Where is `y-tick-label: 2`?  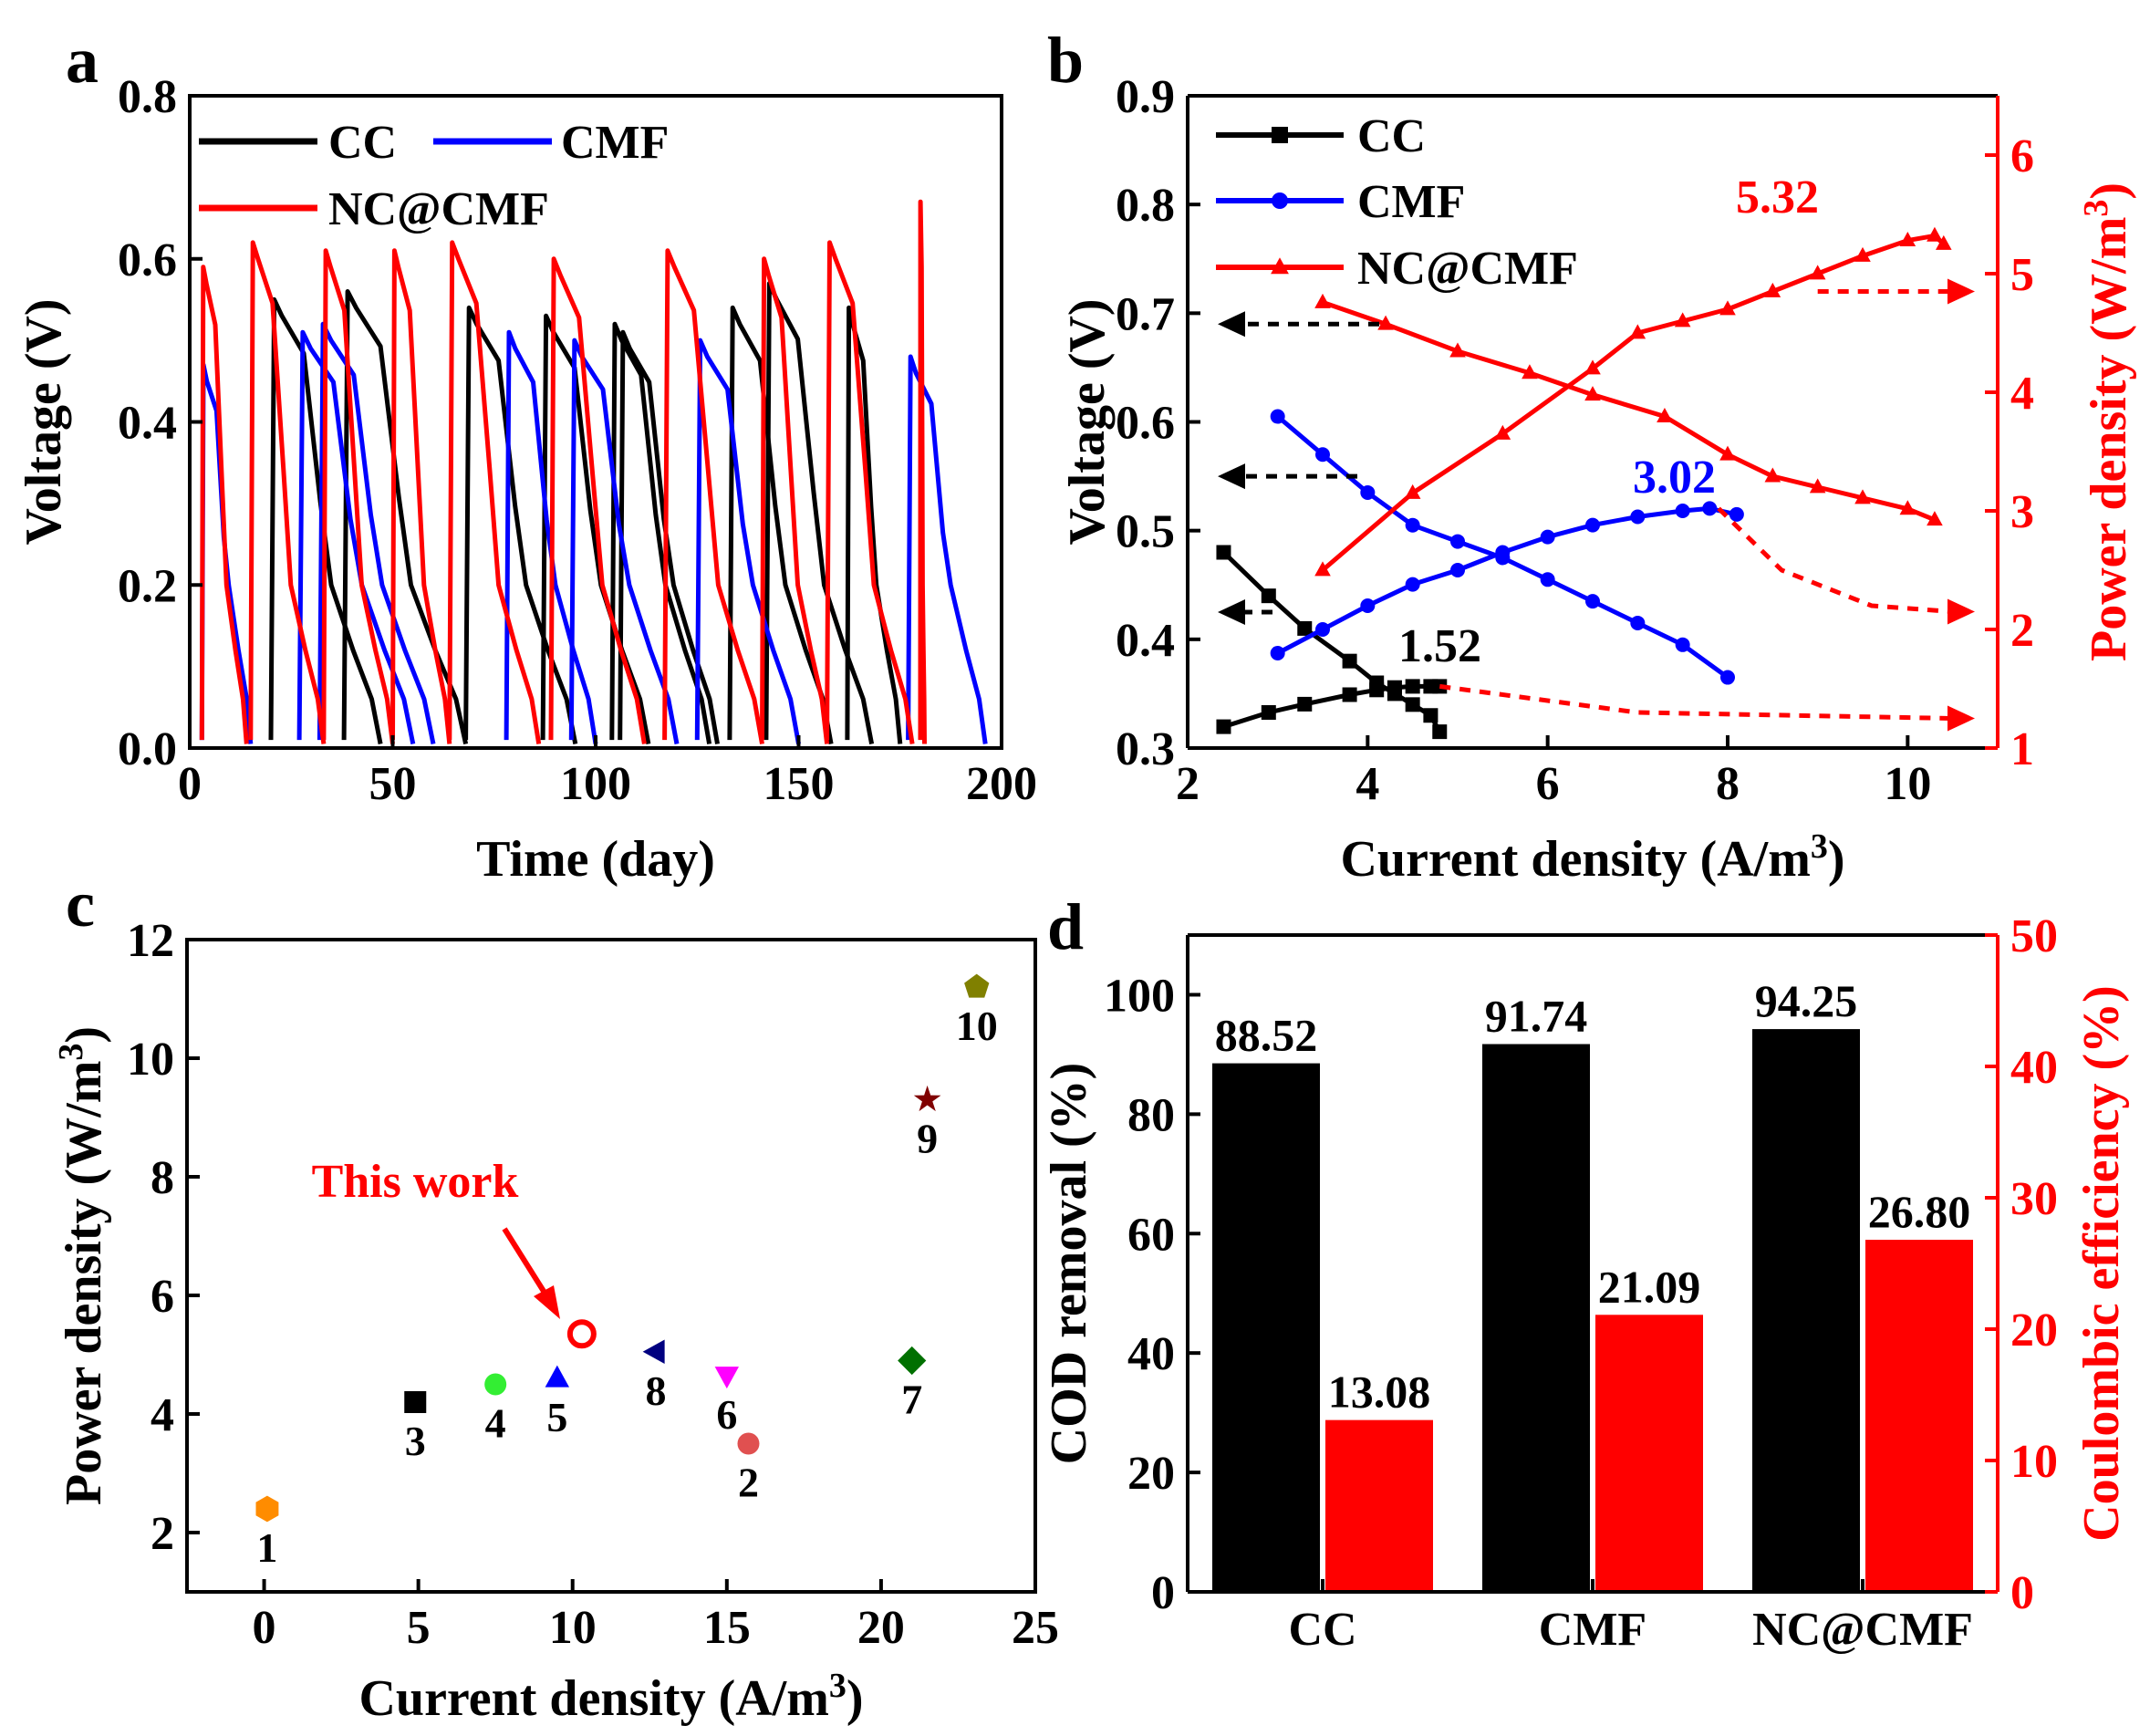
y-tick-label: 2 is located at coordinates (162, 1534).